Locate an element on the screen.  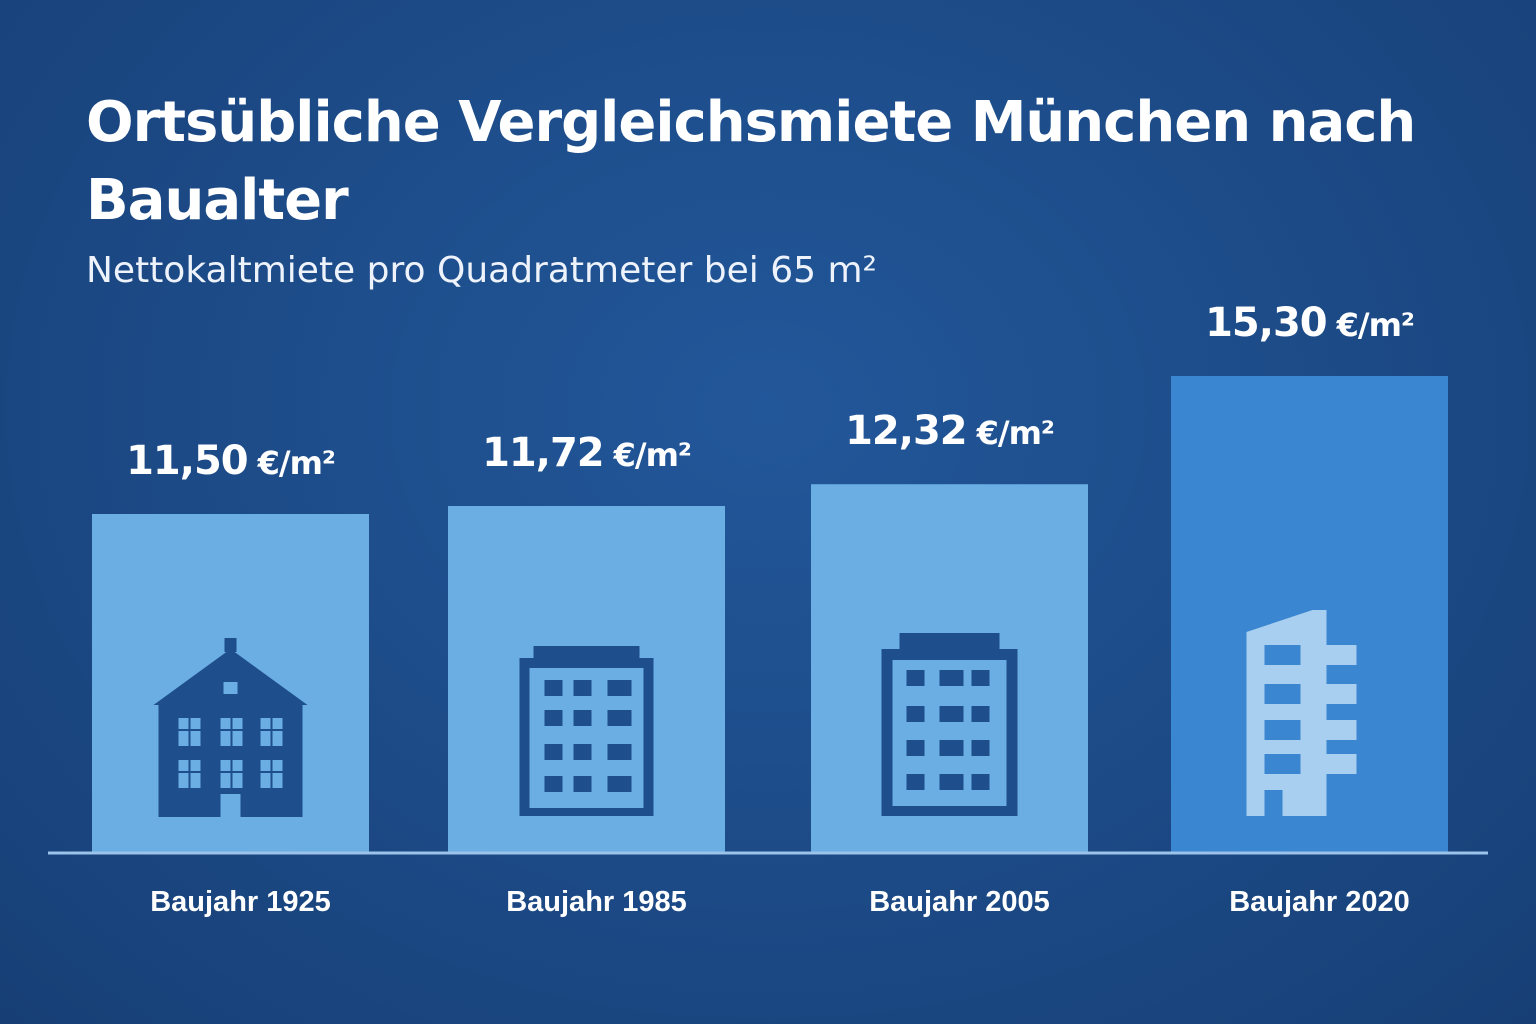
x-tick-label: Baujahr 2005 is located at coordinates (959, 902).